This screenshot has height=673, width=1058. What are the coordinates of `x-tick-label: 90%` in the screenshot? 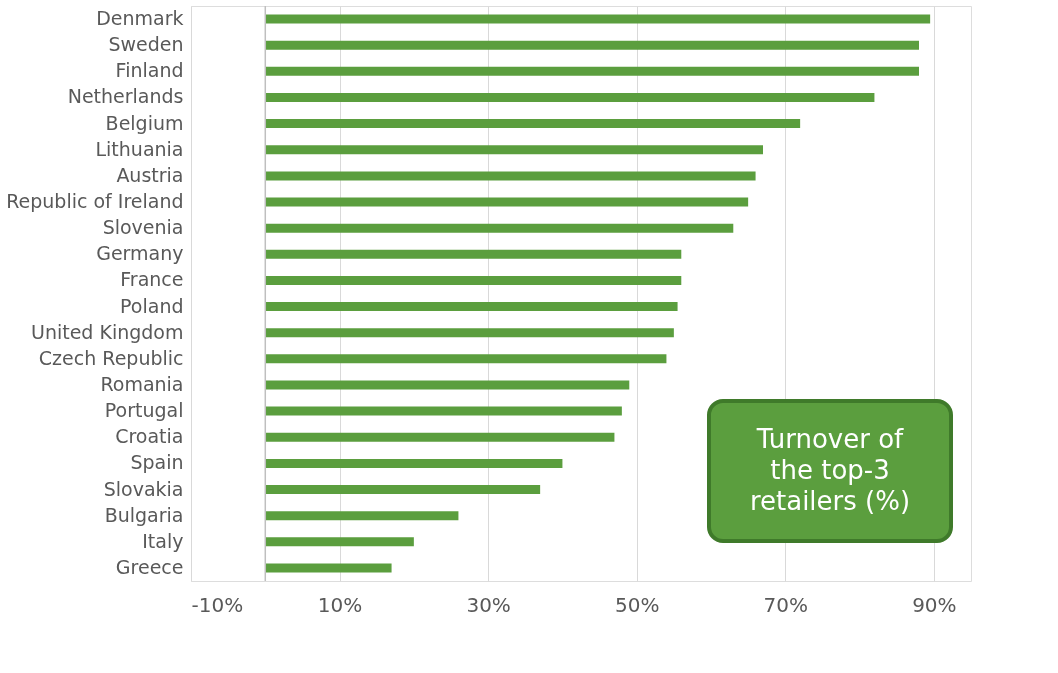 It's located at (934, 604).